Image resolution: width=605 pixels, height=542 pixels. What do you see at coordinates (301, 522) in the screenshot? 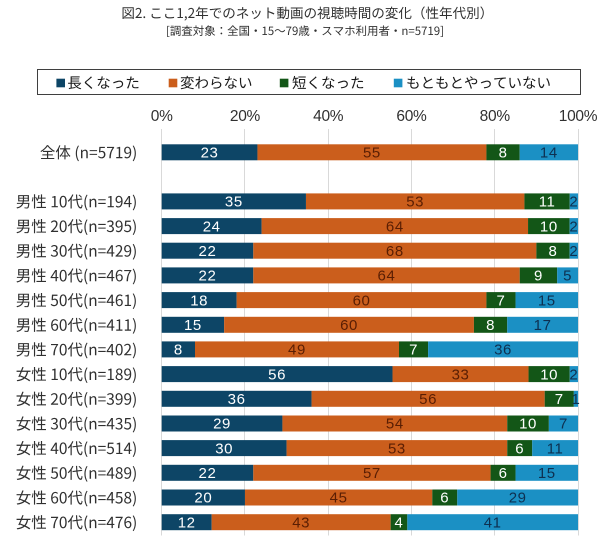
I see `svg-text: 43` at bounding box center [301, 522].